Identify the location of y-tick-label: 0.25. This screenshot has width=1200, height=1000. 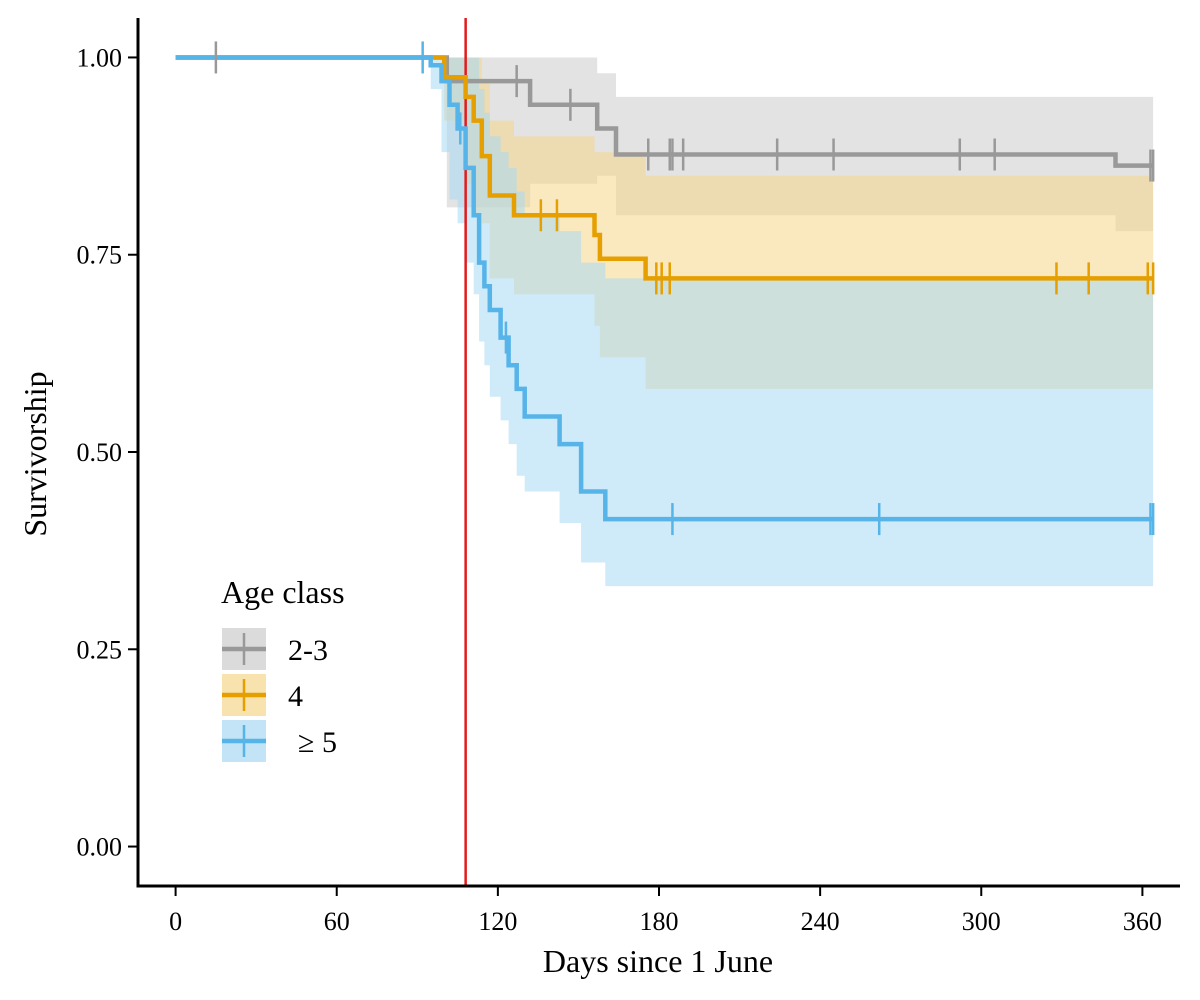
(100, 649).